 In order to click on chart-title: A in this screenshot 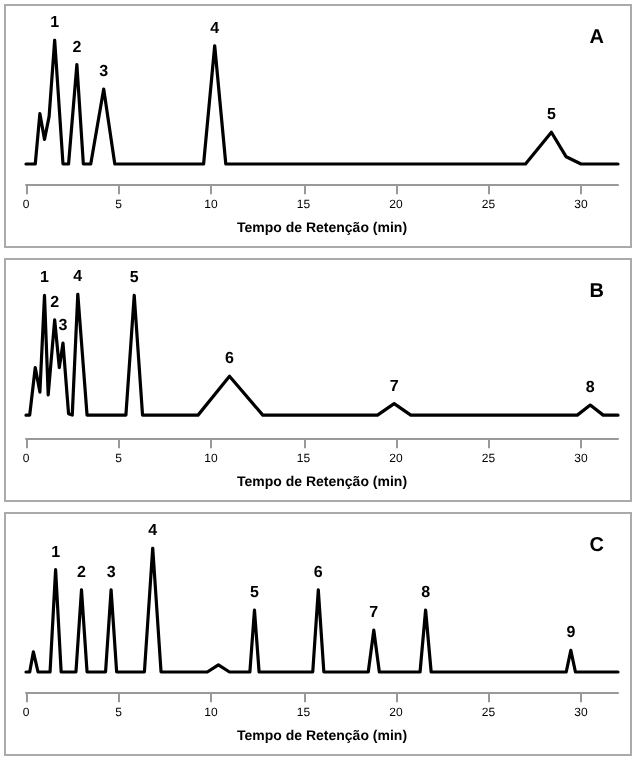, I will do `click(597, 38)`.